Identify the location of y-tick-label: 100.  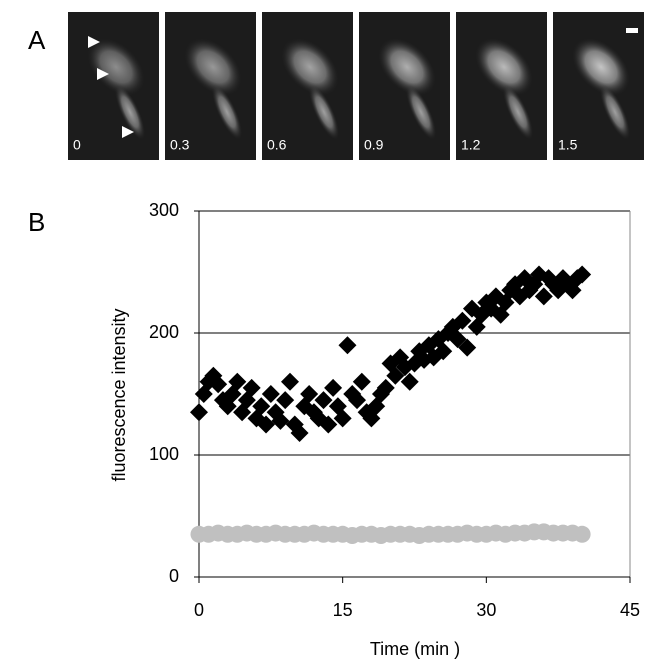
(164, 454).